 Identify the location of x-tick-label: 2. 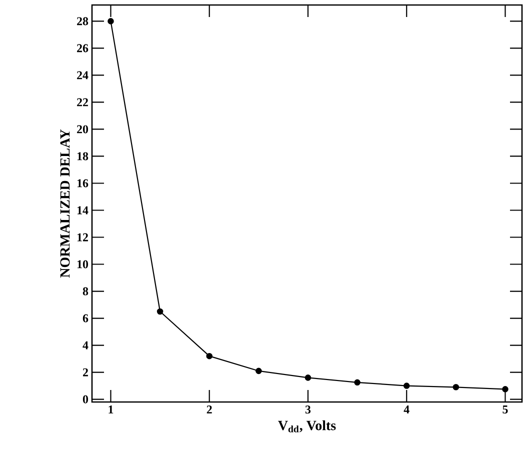
(209, 410).